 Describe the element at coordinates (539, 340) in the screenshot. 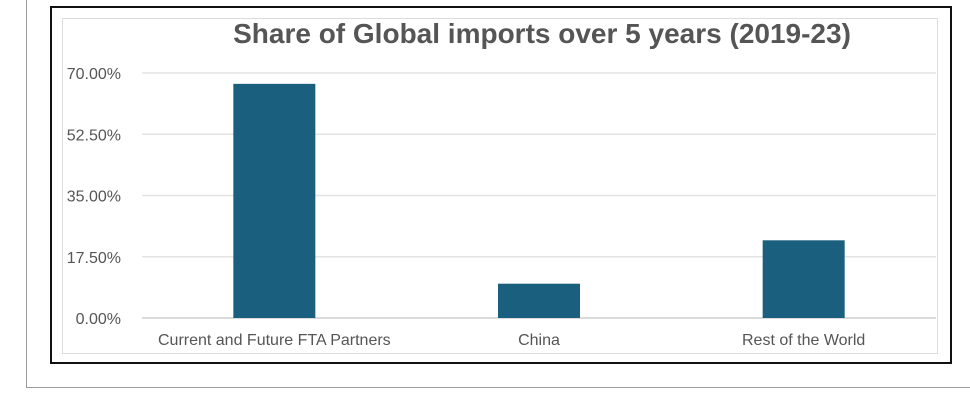

I see `x-tick-label: China` at that location.